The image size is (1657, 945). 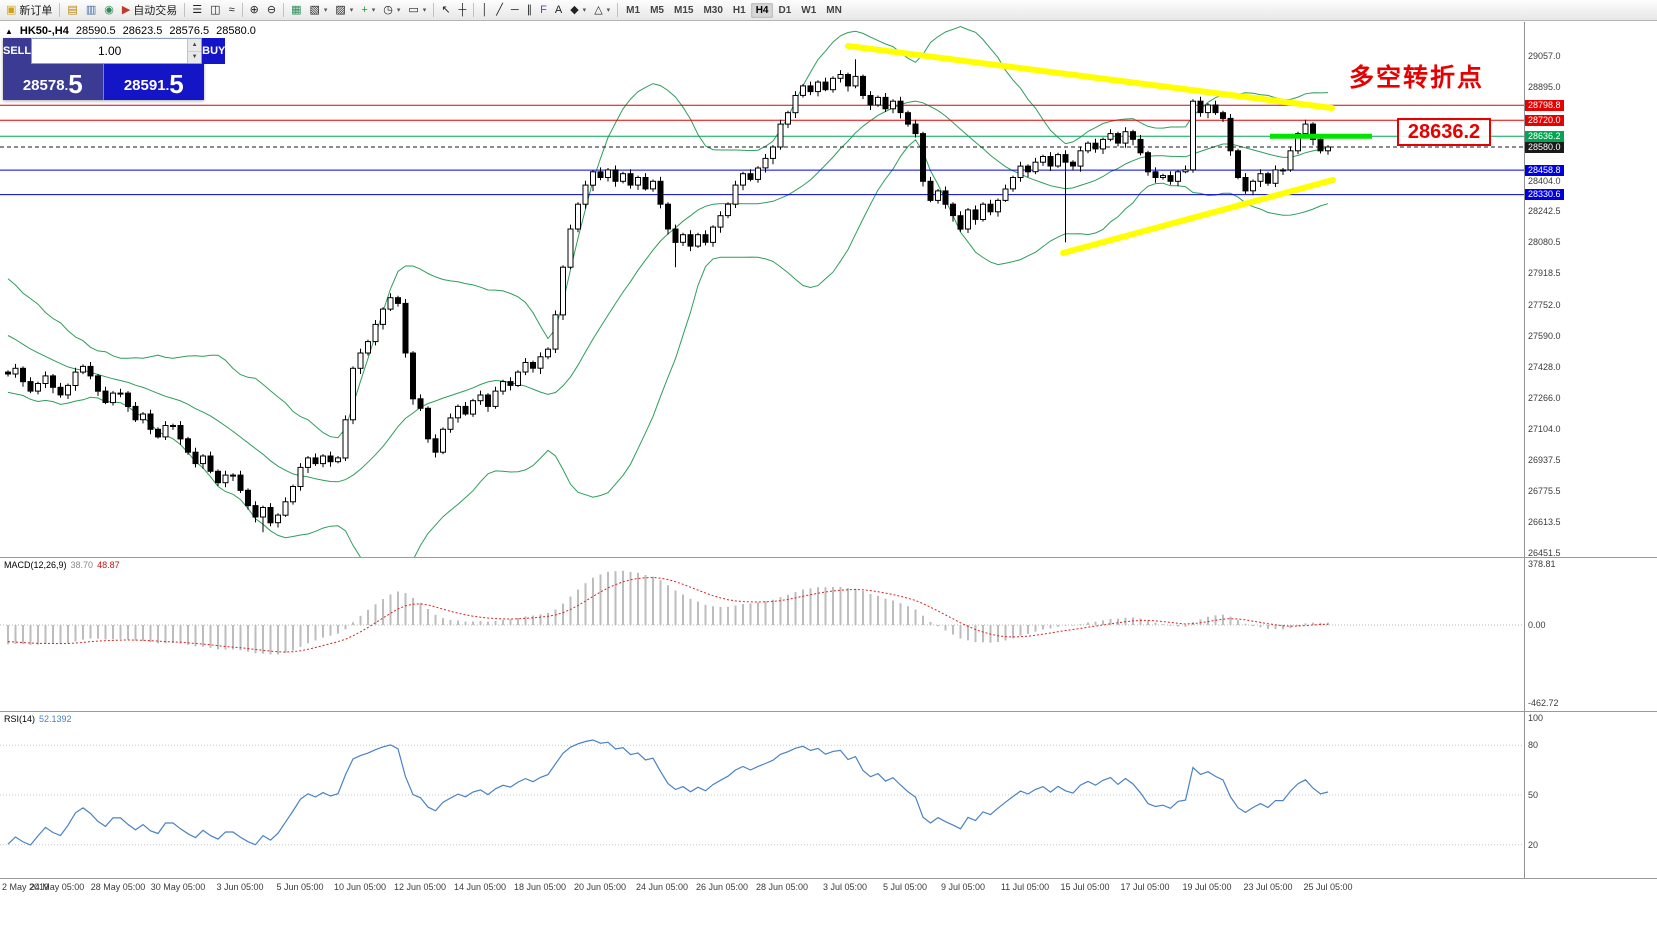 What do you see at coordinates (417, 10) in the screenshot?
I see `template-button: ▭ ▾` at bounding box center [417, 10].